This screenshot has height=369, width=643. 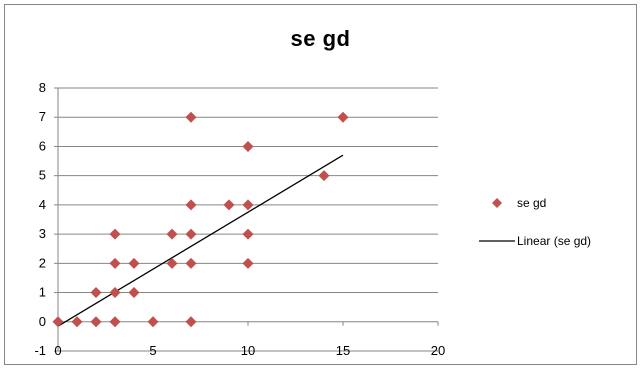 What do you see at coordinates (42, 116) in the screenshot?
I see `y-tick-label: 7` at bounding box center [42, 116].